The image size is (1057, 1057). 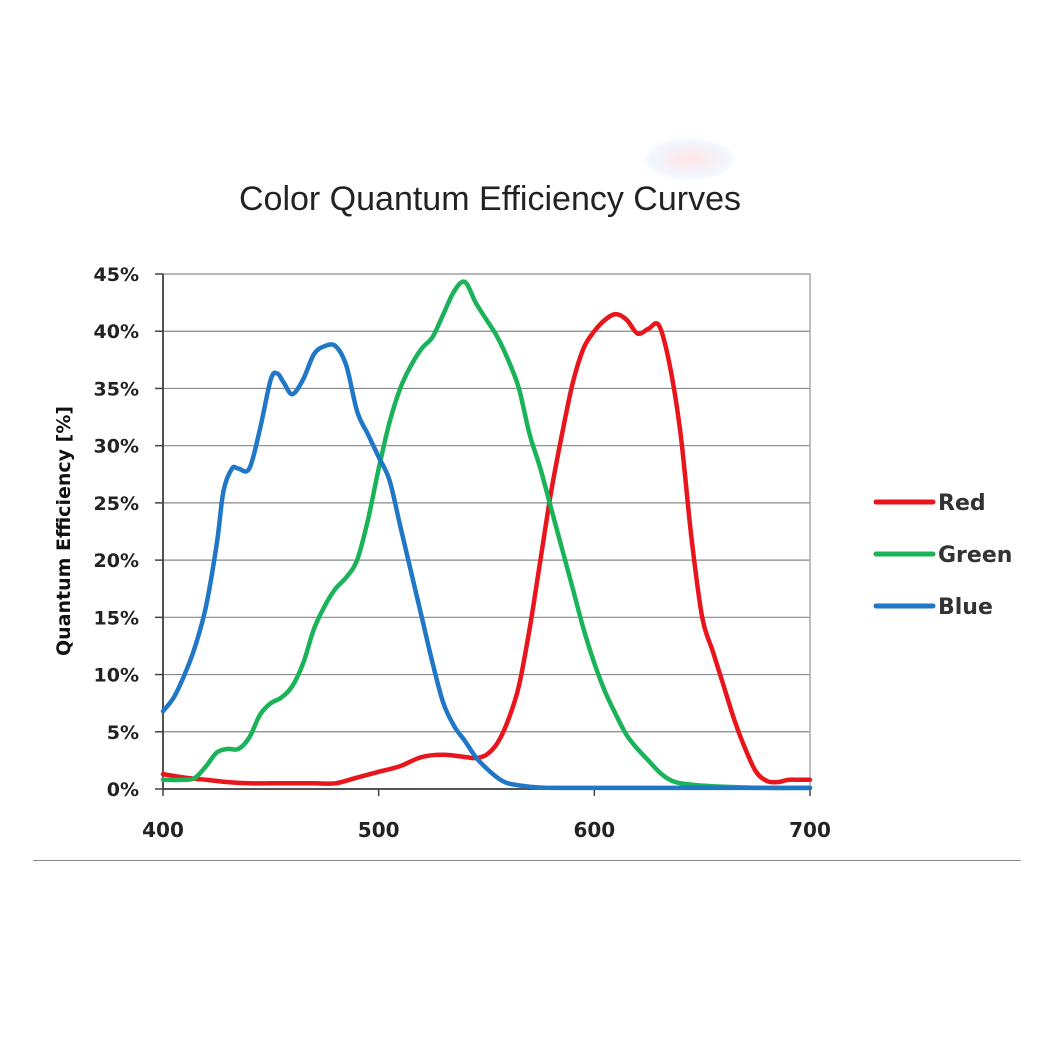 I want to click on x-tick-label: 700, so click(x=810, y=830).